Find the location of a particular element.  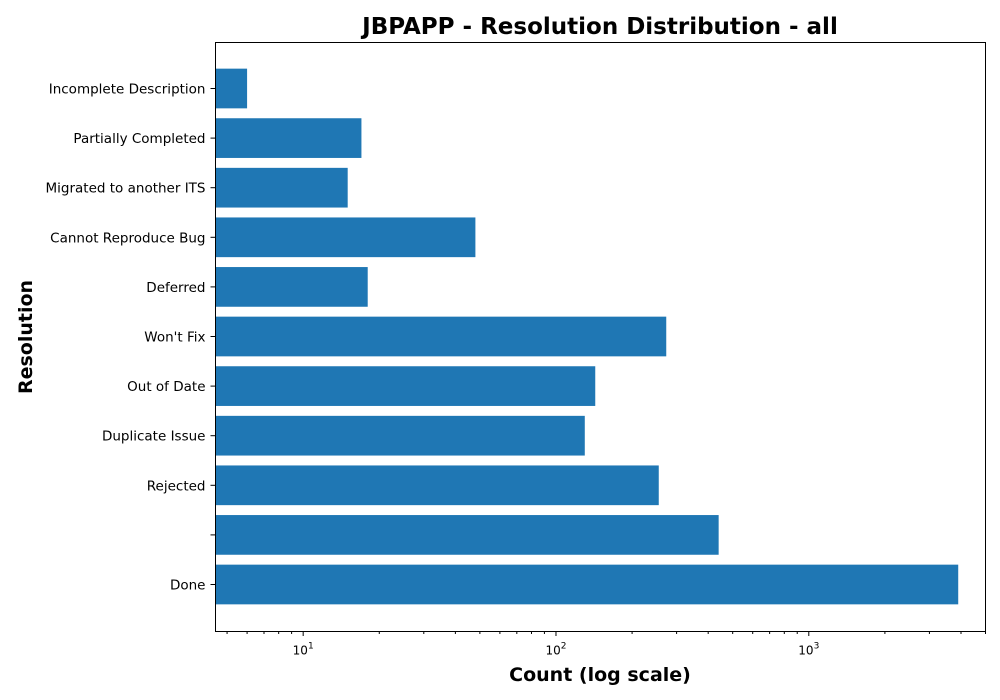

y-tick-label: Duplicate Issue is located at coordinates (154, 437).